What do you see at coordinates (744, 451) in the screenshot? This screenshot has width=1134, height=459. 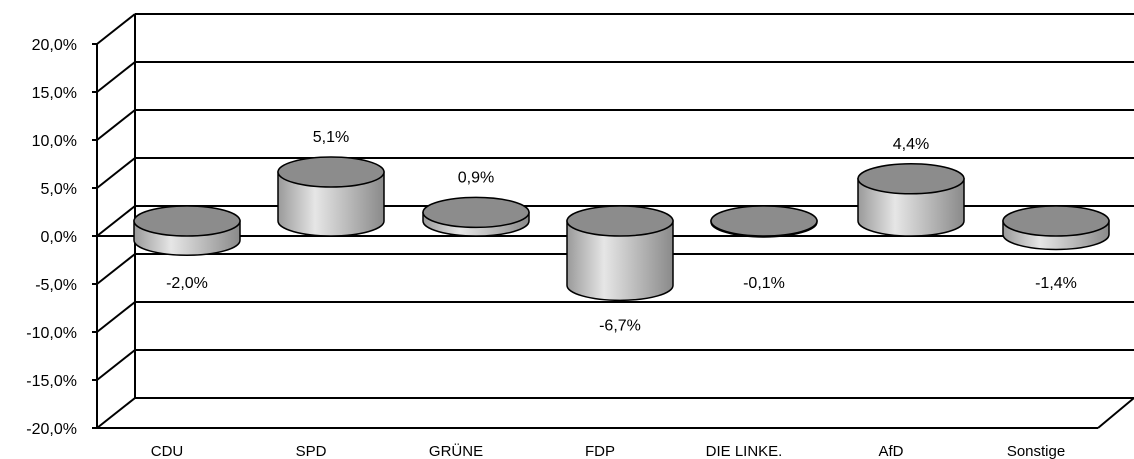 I see `x-tick-label: DIE LINKE.` at bounding box center [744, 451].